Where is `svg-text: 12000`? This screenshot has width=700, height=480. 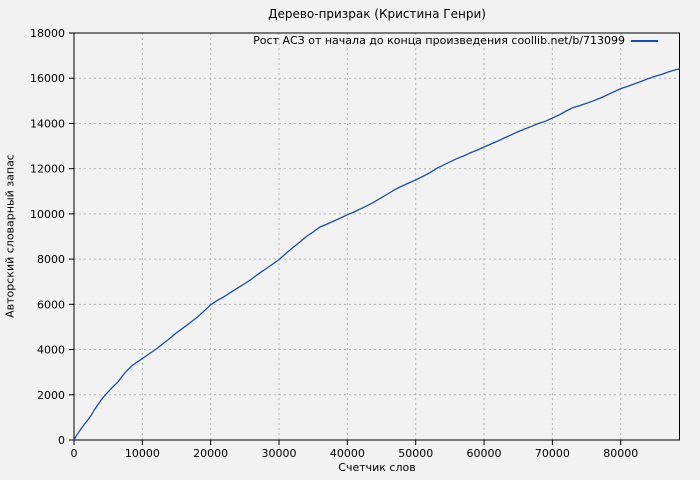
svg-text: 12000 is located at coordinates (47, 169).